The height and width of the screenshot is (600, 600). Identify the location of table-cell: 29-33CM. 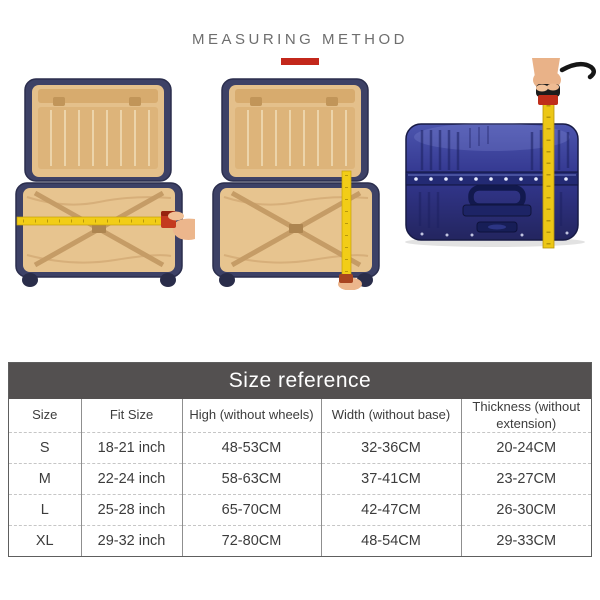
(525, 540).